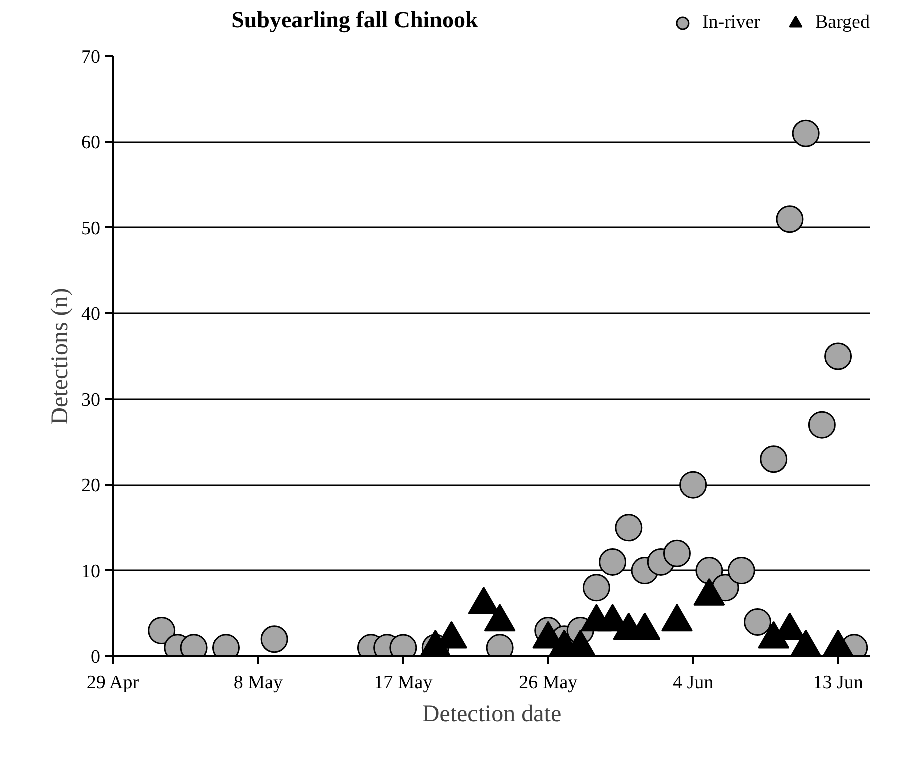  What do you see at coordinates (492, 715) in the screenshot?
I see `x-axis-title: Detection date` at bounding box center [492, 715].